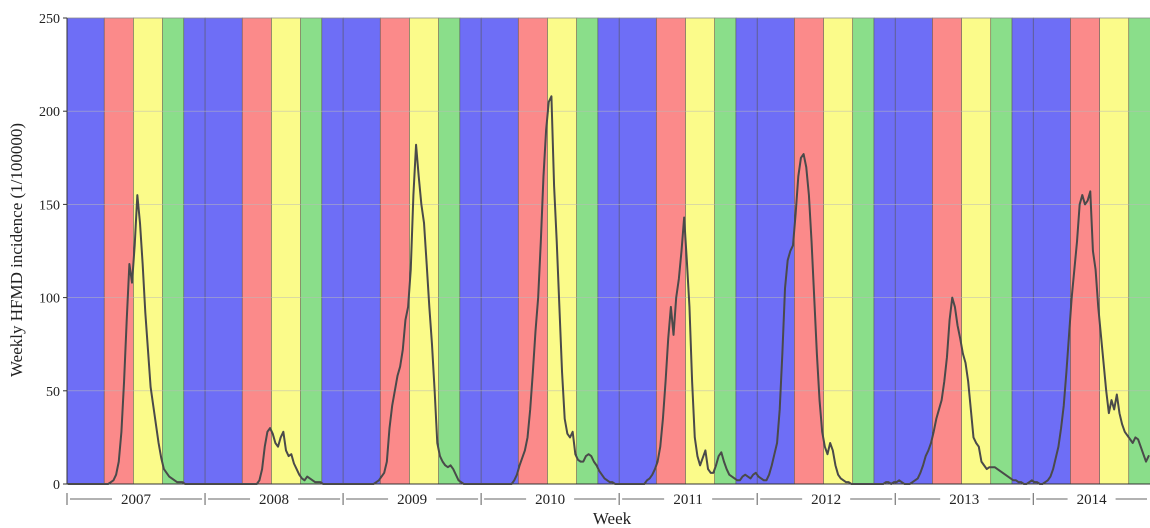 The width and height of the screenshot is (1150, 528). I want to click on year-label-2007: 2007, so click(136, 500).